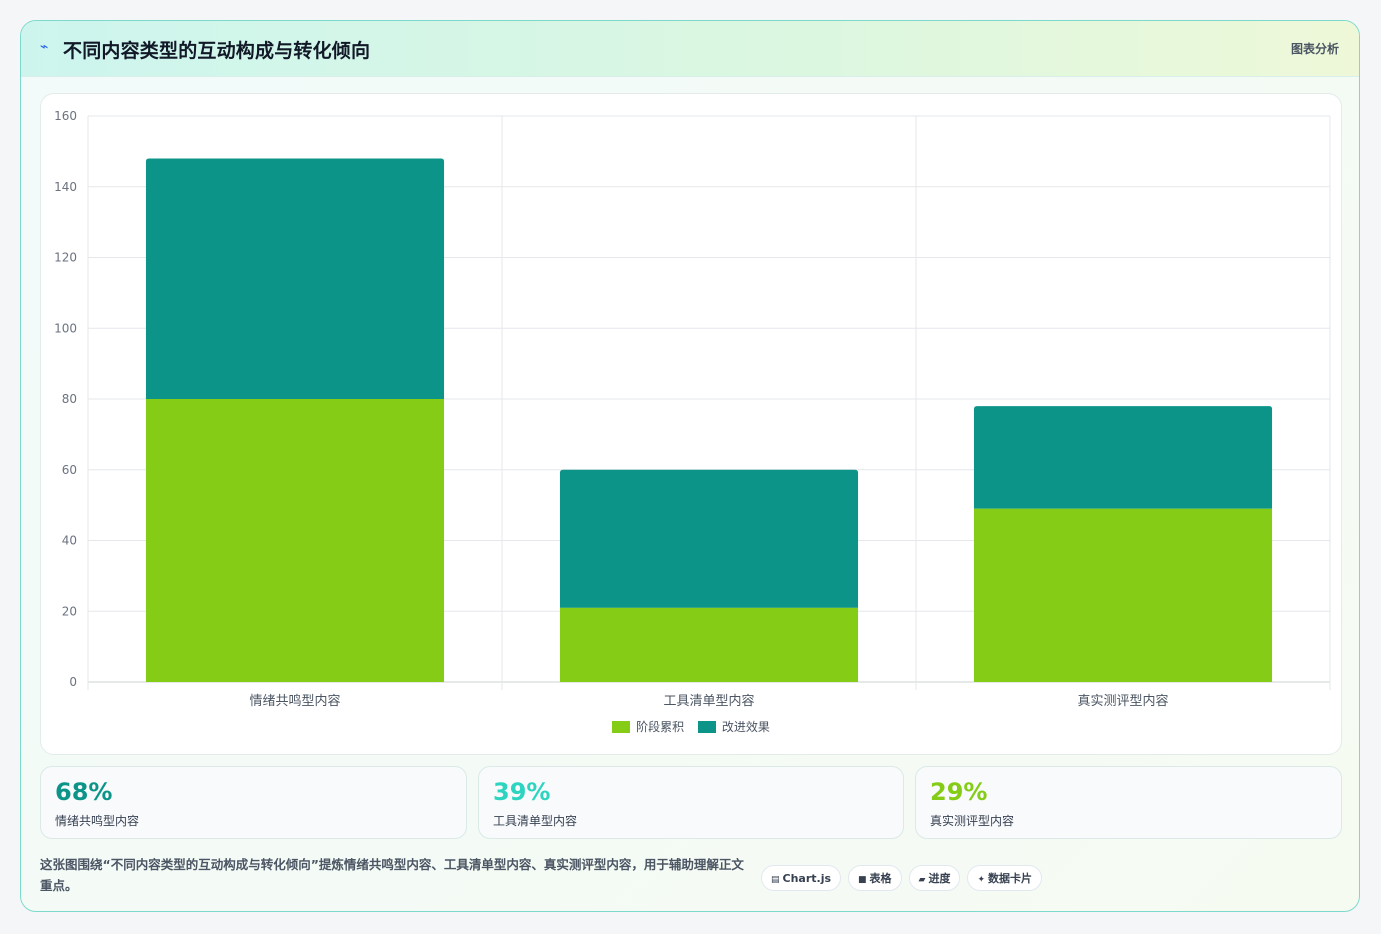 The width and height of the screenshot is (1381, 934). What do you see at coordinates (660, 727) in the screenshot?
I see `legend-label: 阶段累积` at bounding box center [660, 727].